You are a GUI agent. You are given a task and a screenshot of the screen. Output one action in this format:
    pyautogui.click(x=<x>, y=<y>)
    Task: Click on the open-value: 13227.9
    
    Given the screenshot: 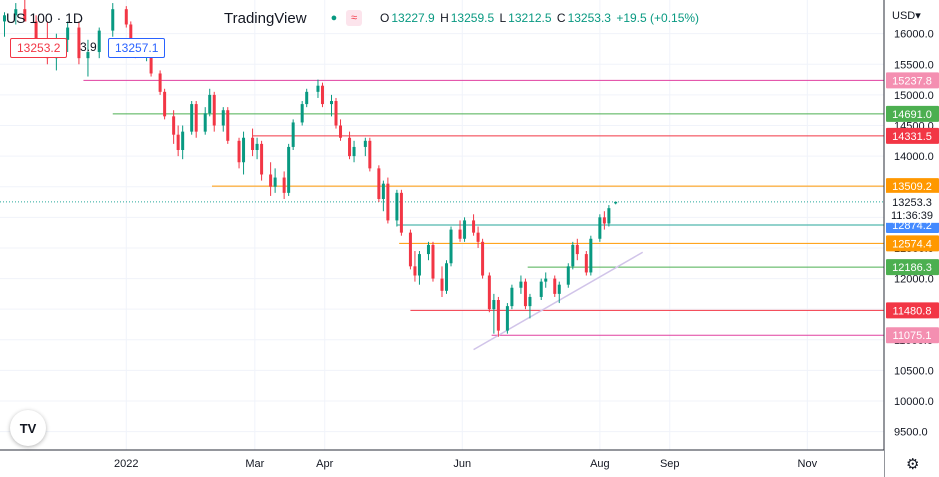 What is the action you would take?
    pyautogui.click(x=413, y=18)
    